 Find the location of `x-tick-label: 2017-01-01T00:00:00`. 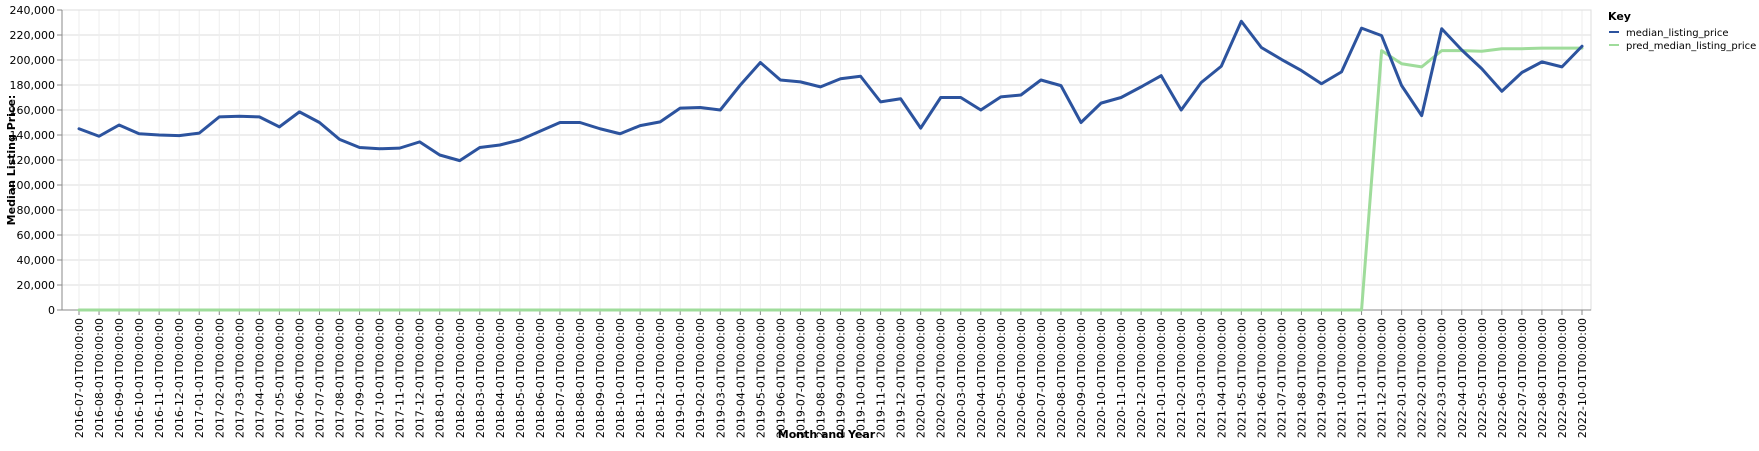

x-tick-label: 2017-01-01T00:00:00 is located at coordinates (199, 378).